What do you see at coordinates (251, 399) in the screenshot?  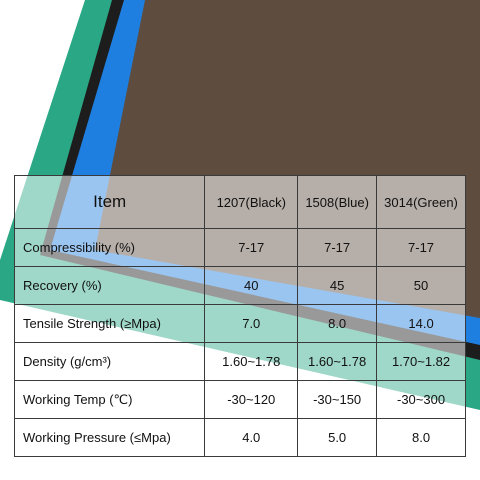 I see `value-cell: -30~120` at bounding box center [251, 399].